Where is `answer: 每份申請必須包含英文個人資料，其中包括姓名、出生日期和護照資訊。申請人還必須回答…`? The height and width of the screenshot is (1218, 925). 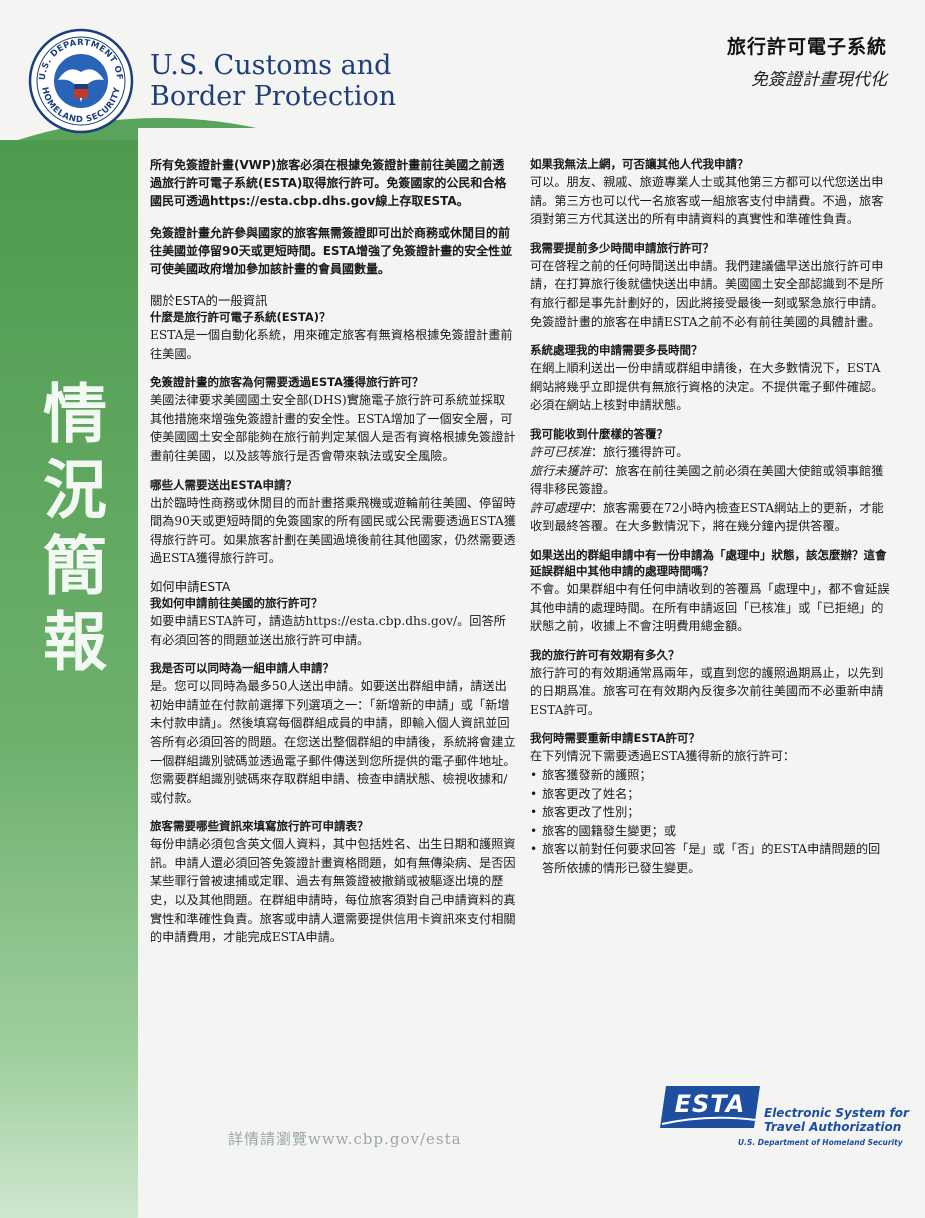 answer: 每份申請必須包含英文個人資料，其中包括姓名、出生日期和護照資訊。申請人還必須回答… is located at coordinates (333, 891).